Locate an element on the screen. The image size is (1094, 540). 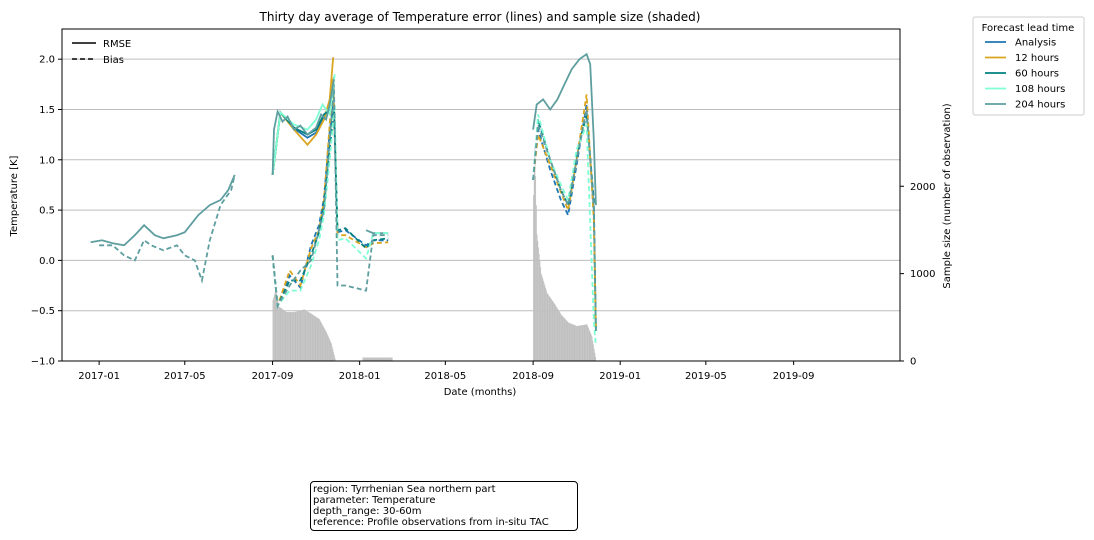
bias-line-12-hours is located at coordinates (564, 212).